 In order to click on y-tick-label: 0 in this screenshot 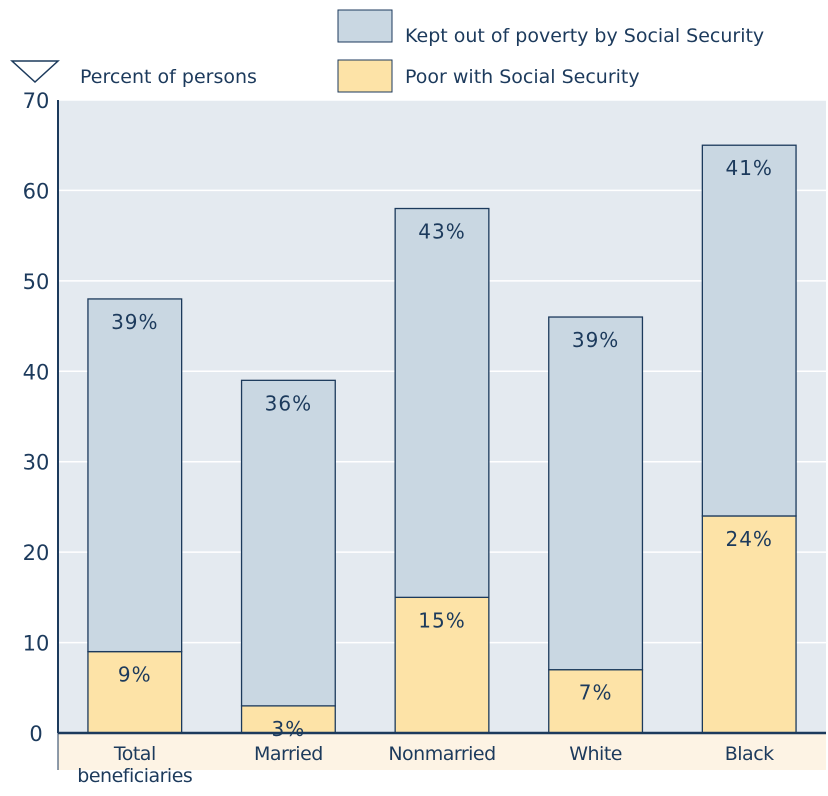, I will do `click(35, 734)`.